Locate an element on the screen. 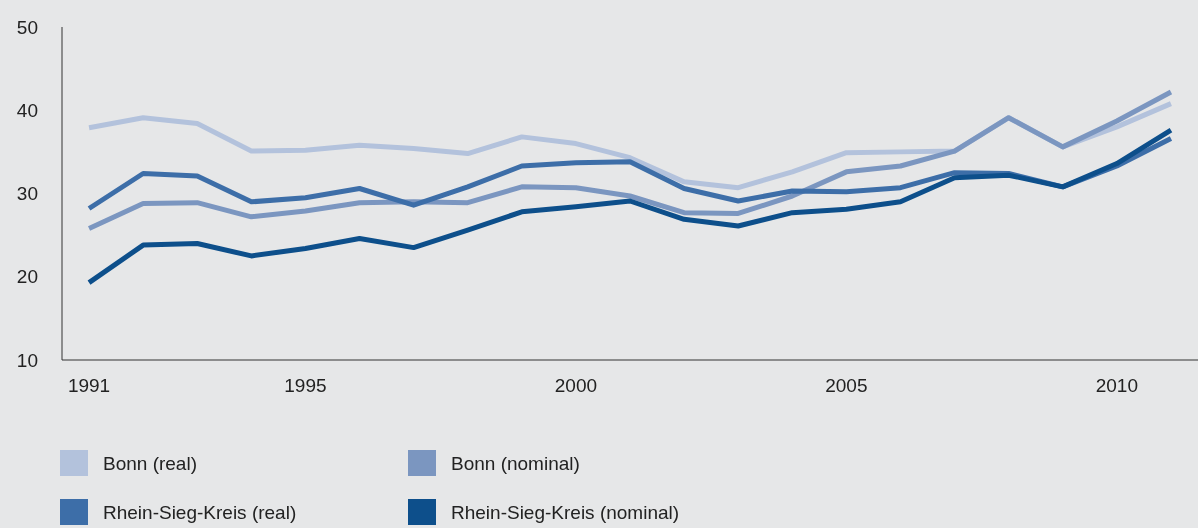 This screenshot has height=528, width=1198. x-tick-label: 2005 is located at coordinates (846, 385).